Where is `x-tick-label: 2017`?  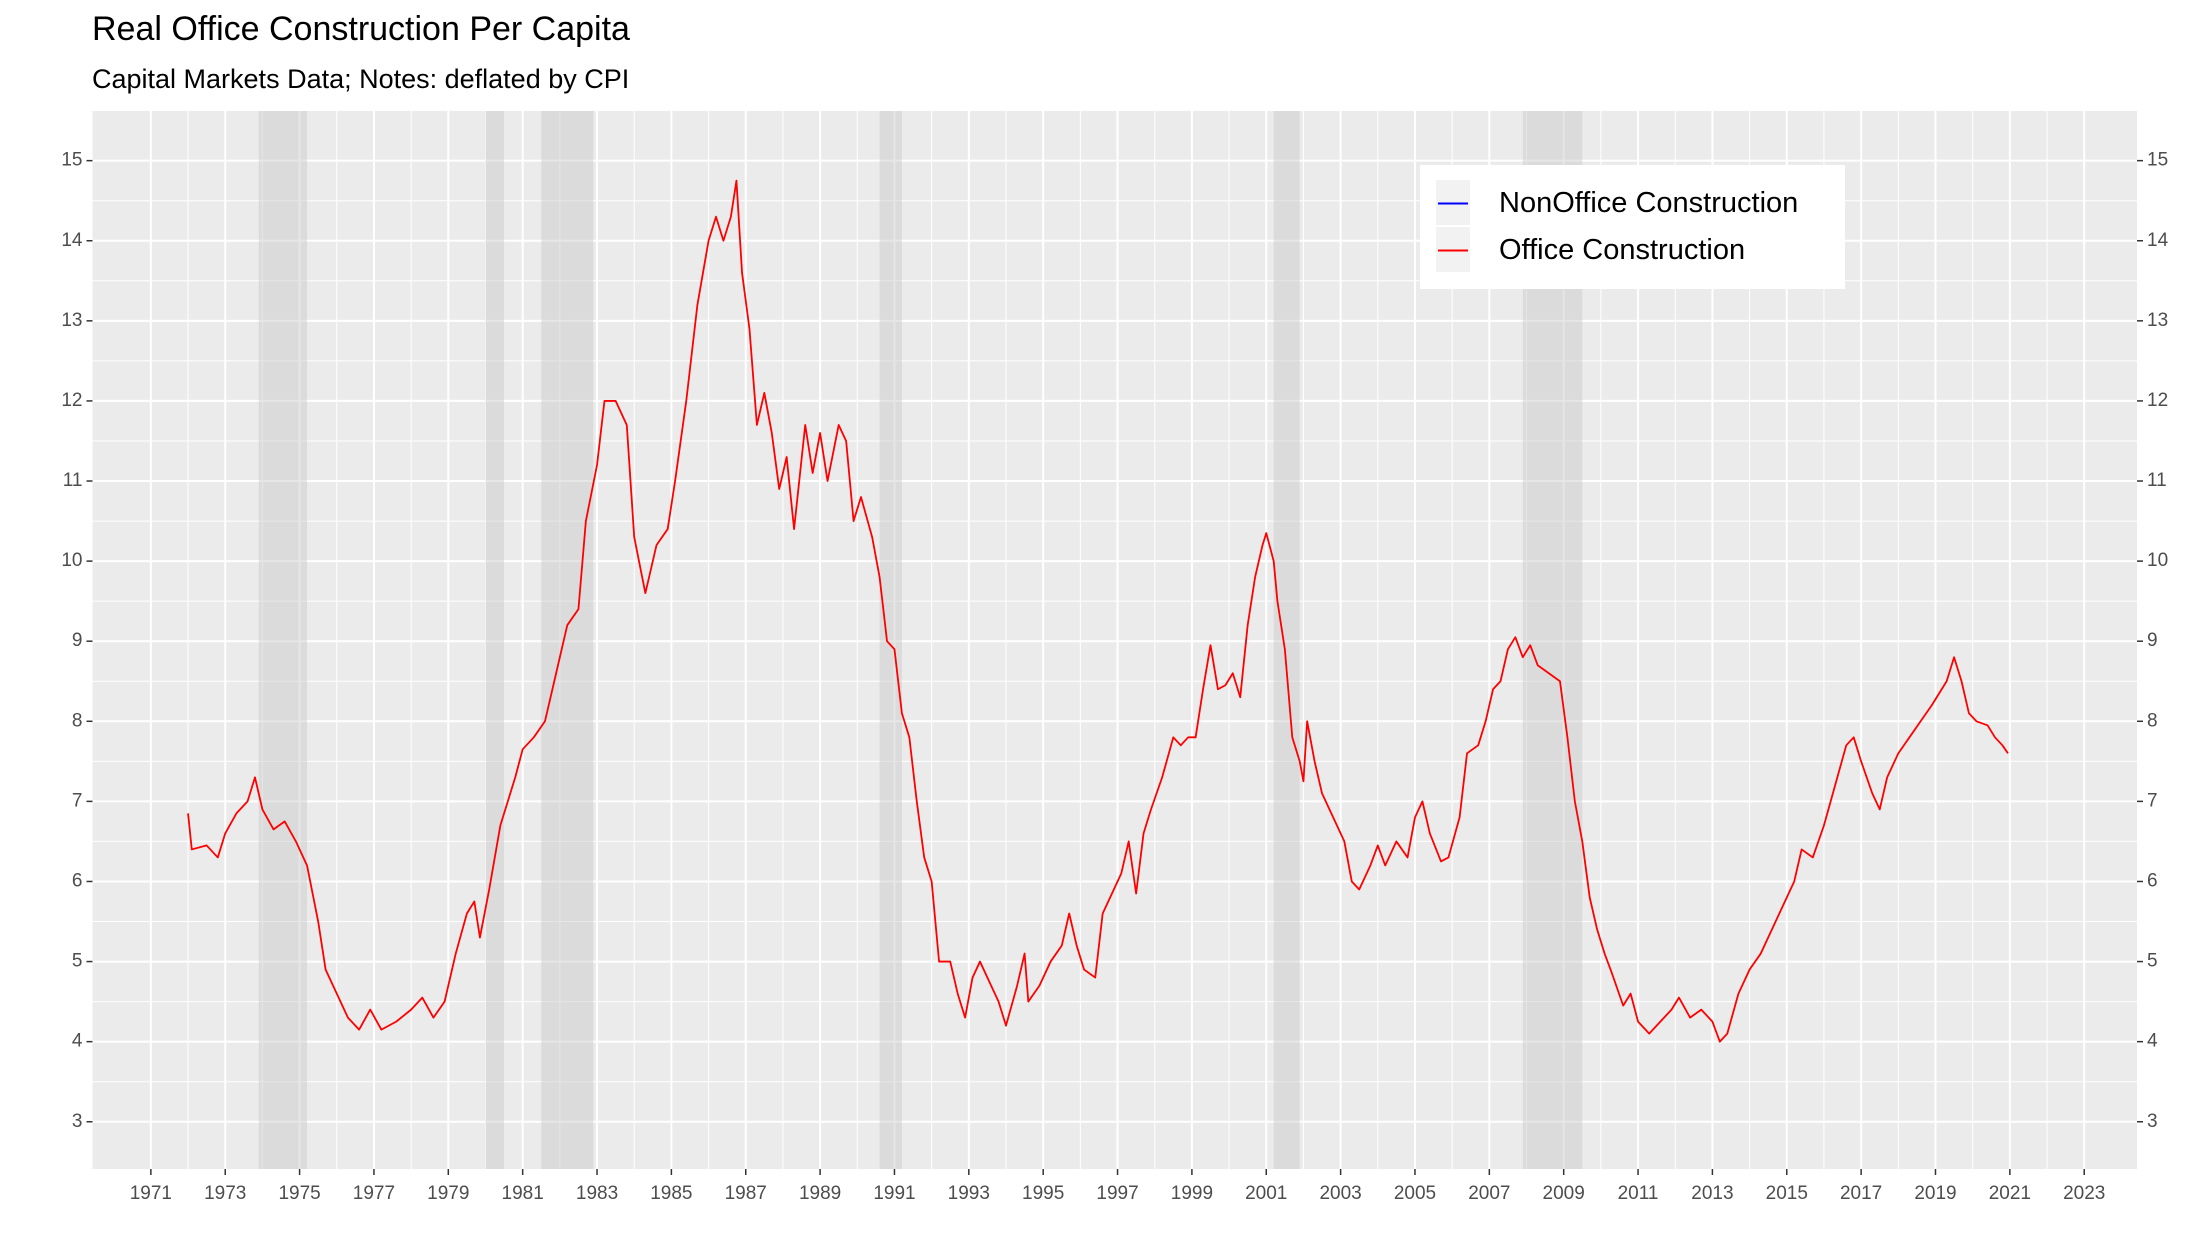
x-tick-label: 2017 is located at coordinates (1861, 1193).